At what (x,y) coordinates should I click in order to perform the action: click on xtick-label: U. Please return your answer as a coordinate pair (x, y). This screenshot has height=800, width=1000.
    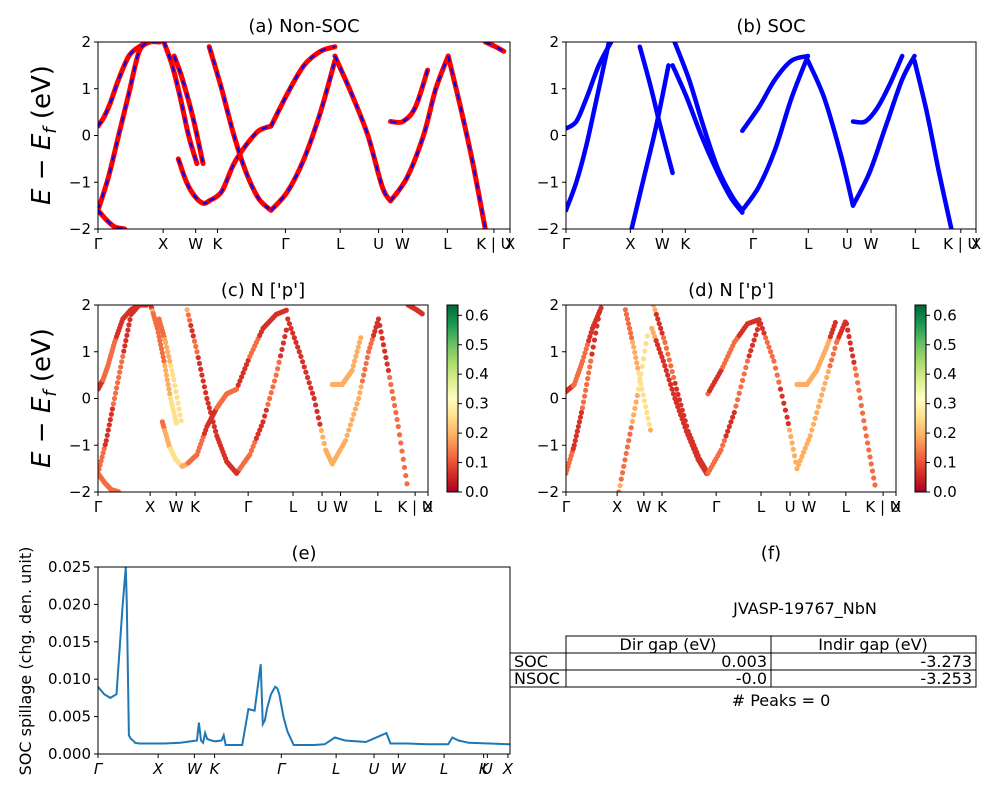
    Looking at the image, I should click on (847, 244).